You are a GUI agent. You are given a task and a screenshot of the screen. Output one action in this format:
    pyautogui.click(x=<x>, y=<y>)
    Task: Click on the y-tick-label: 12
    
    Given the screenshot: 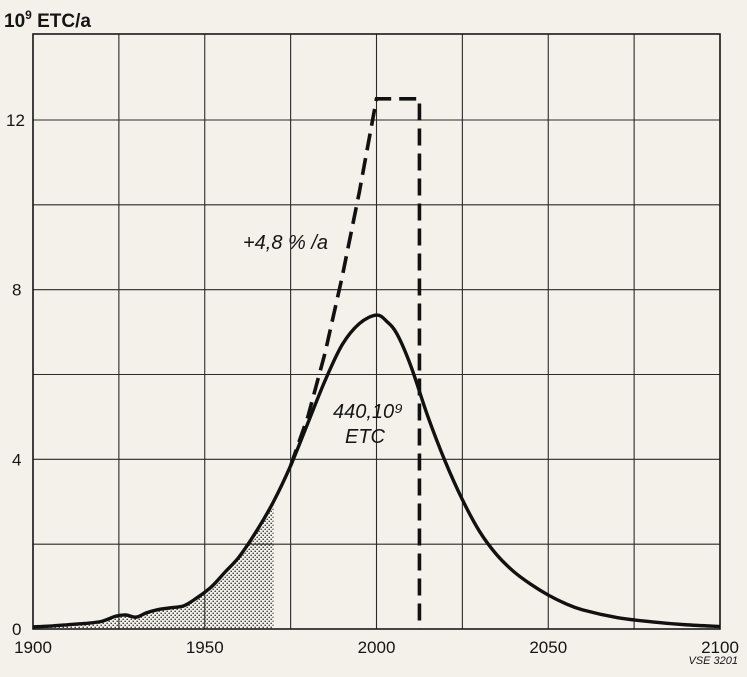 What is the action you would take?
    pyautogui.click(x=15, y=120)
    